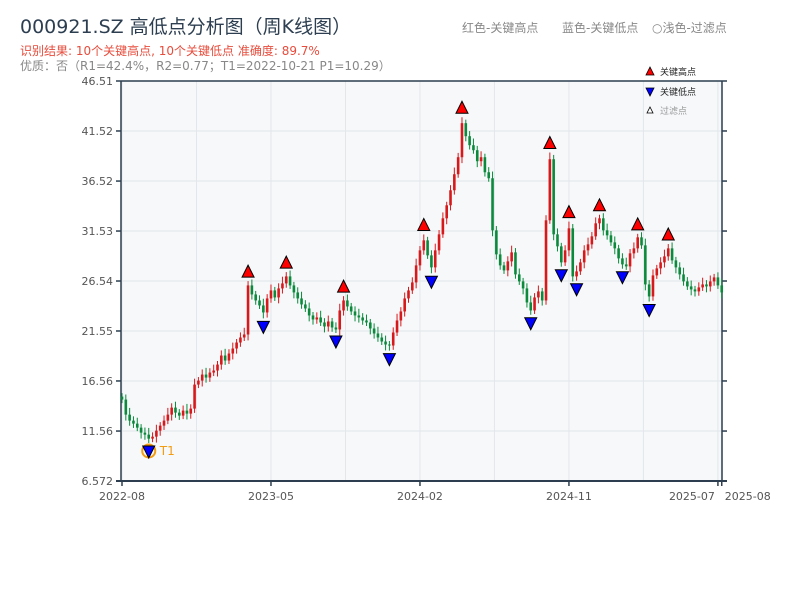 The image size is (800, 600). Describe the element at coordinates (167, 451) in the screenshot. I see `t1-label: T1` at that location.